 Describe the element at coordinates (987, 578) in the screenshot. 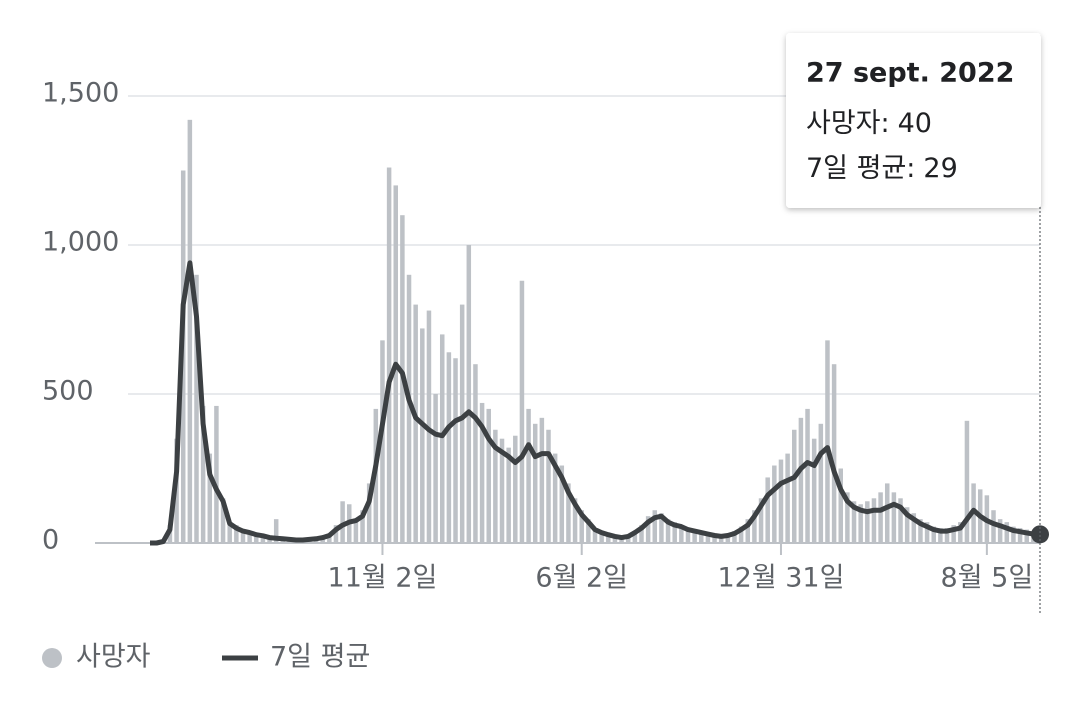

I see `x-tick-label: 8월 5일` at that location.